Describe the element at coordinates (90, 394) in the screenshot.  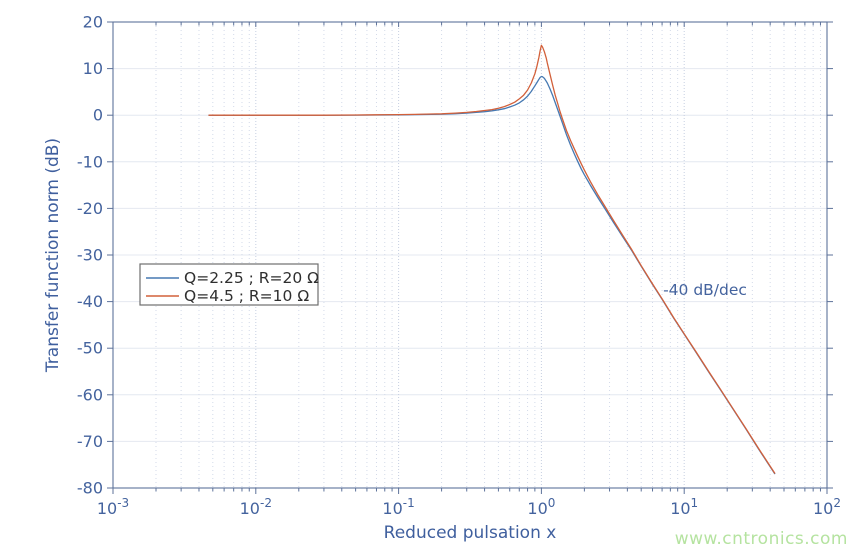
I see `y-tick-label: -60` at that location.